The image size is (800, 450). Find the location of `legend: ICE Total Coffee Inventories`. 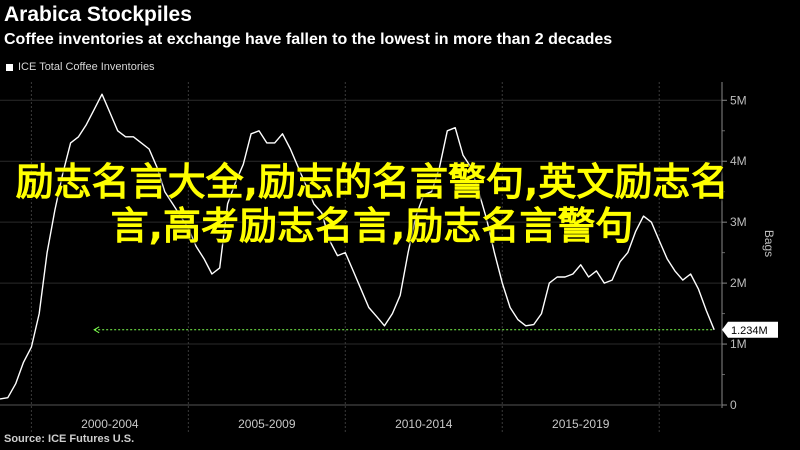

legend: ICE Total Coffee Inventories is located at coordinates (80, 67).